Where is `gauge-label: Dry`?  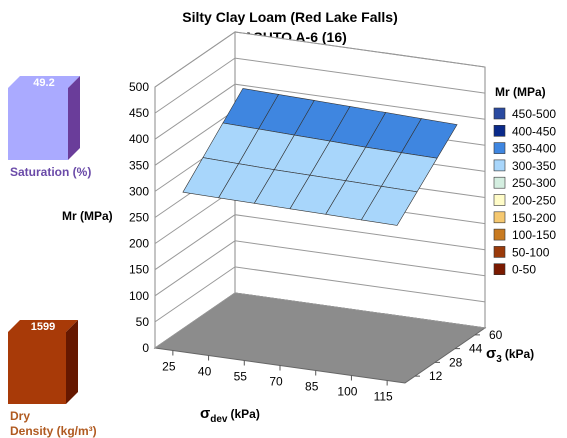
gauge-label: Dry is located at coordinates (20, 416).